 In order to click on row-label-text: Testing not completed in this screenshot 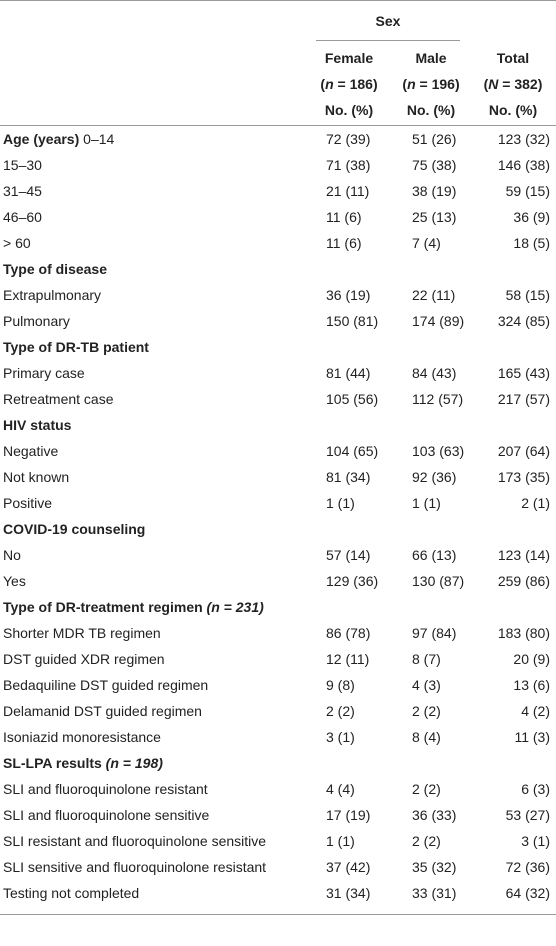, I will do `click(71, 893)`.